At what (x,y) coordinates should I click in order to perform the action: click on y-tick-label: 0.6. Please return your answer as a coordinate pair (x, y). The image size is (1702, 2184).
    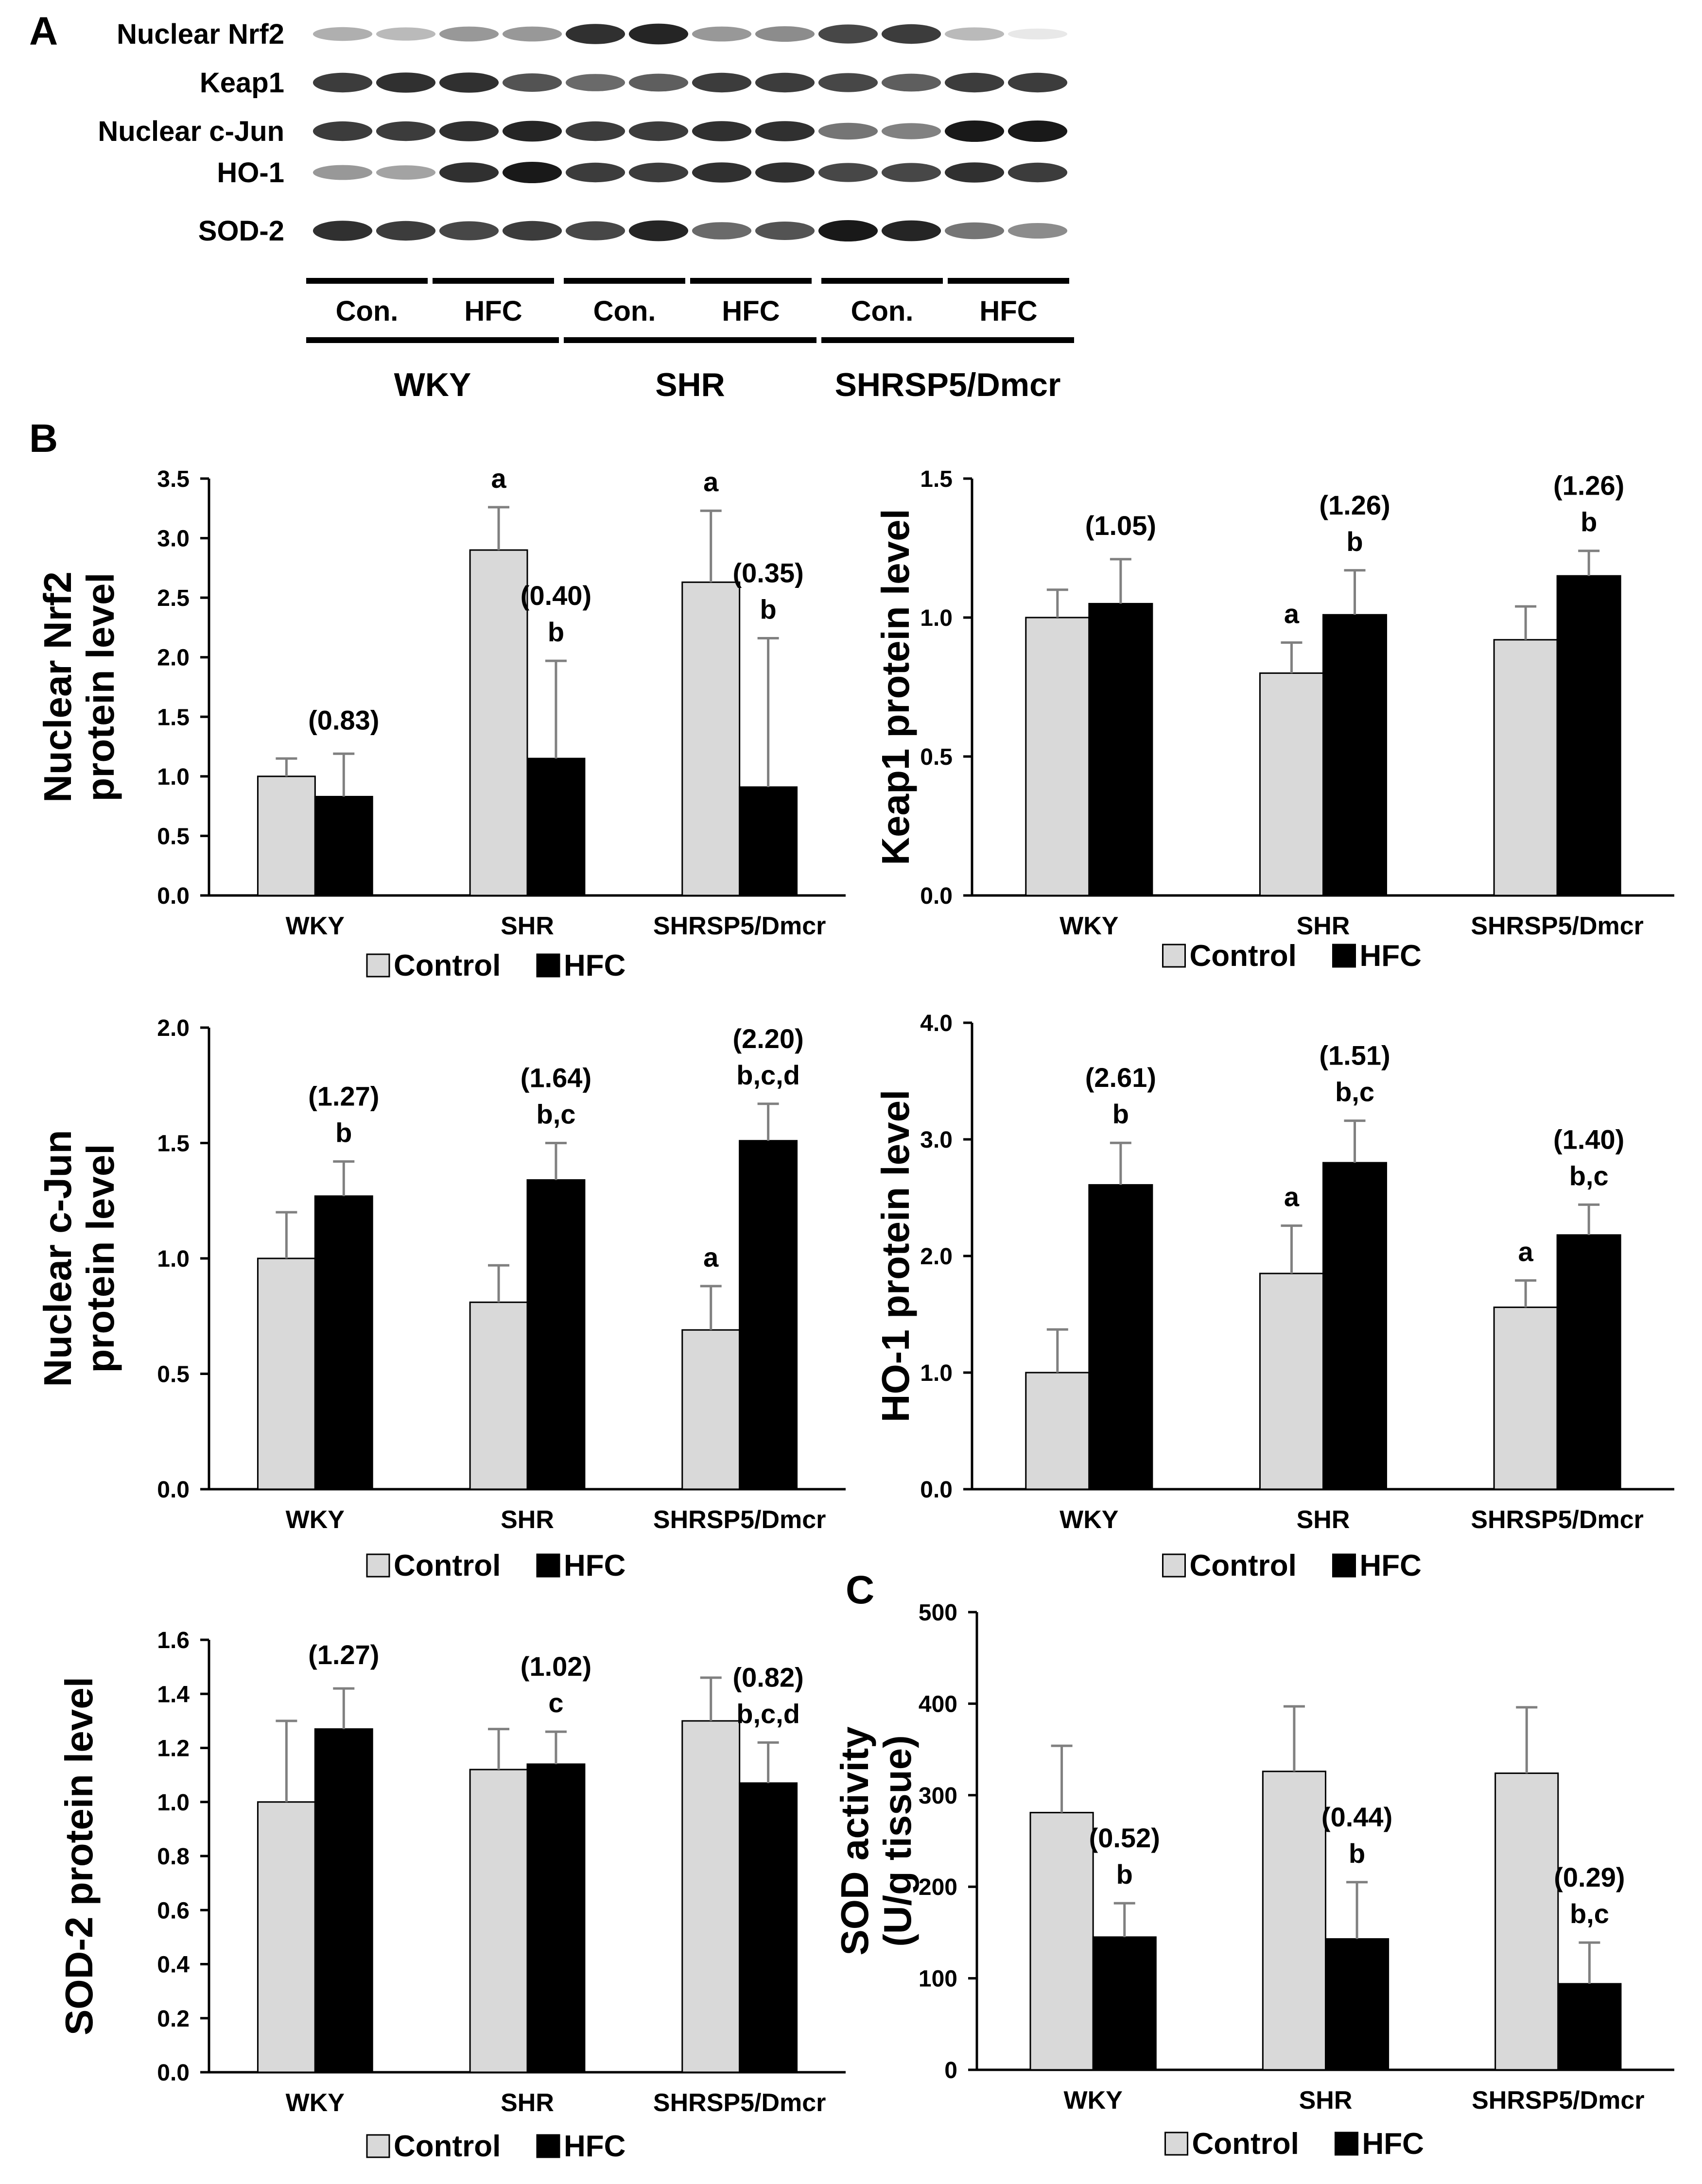
    Looking at the image, I should click on (173, 1911).